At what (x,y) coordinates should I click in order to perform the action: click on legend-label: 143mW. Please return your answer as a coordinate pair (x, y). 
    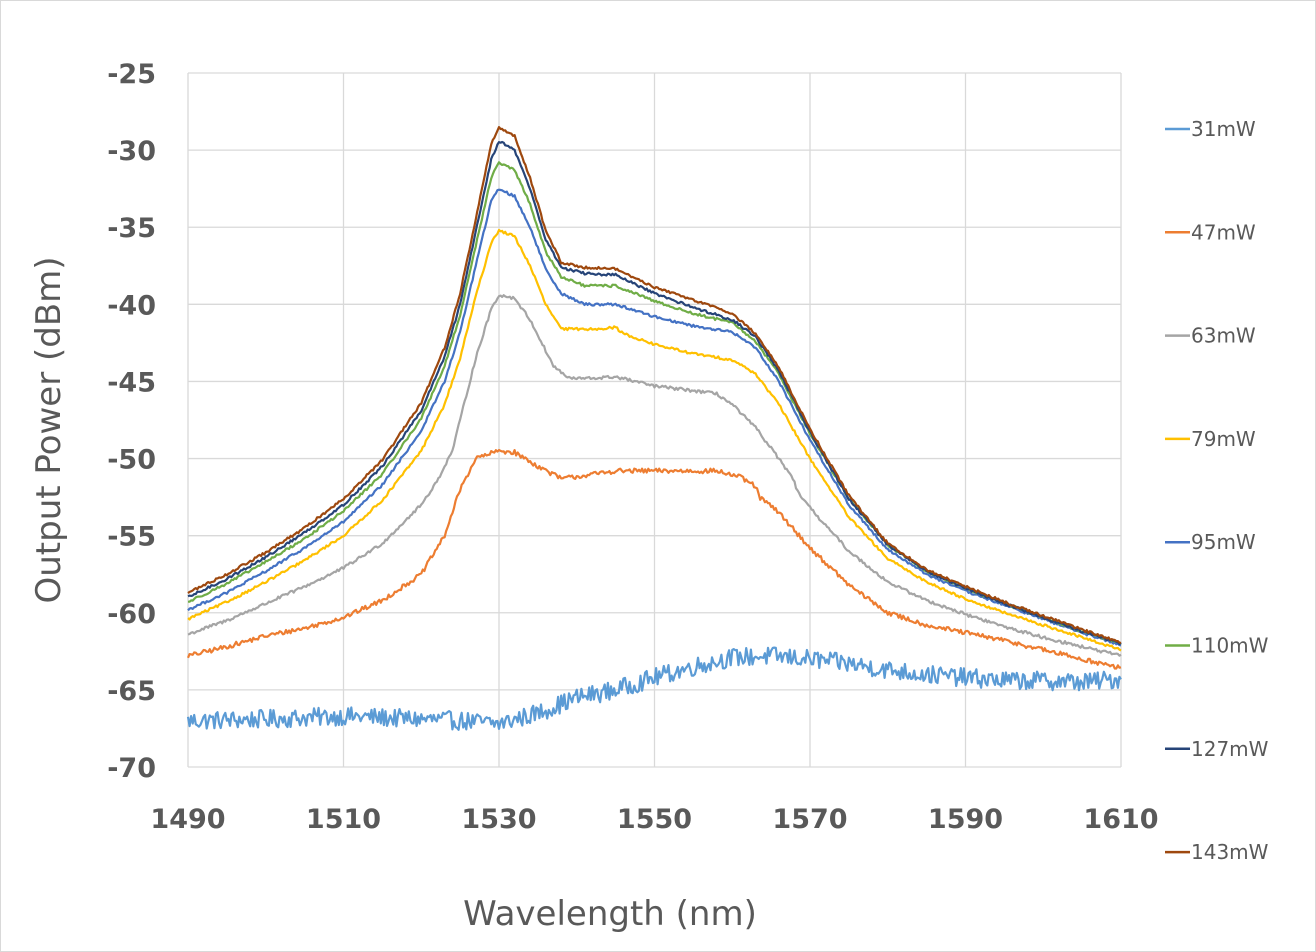
    Looking at the image, I should click on (1230, 852).